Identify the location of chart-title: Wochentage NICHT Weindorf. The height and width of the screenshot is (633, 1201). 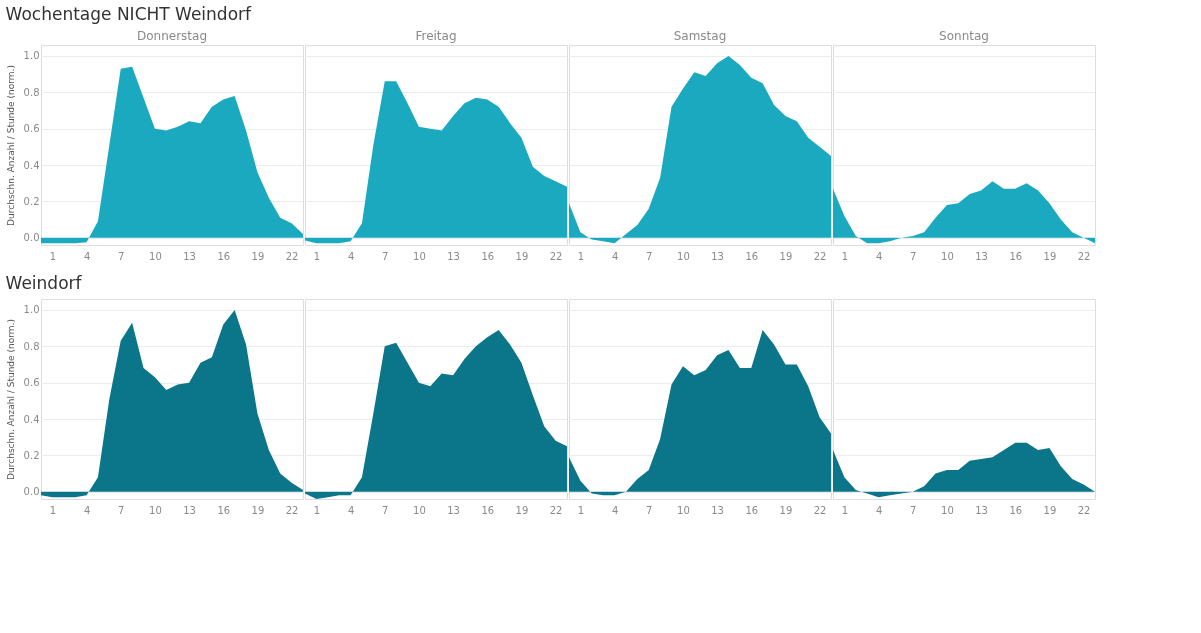
(129, 13).